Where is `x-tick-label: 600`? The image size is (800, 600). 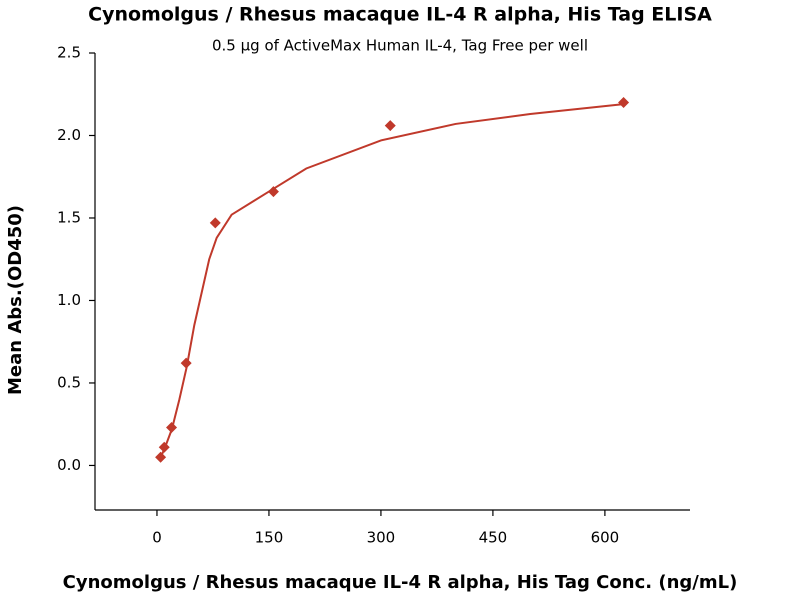
x-tick-label: 600 is located at coordinates (605, 538).